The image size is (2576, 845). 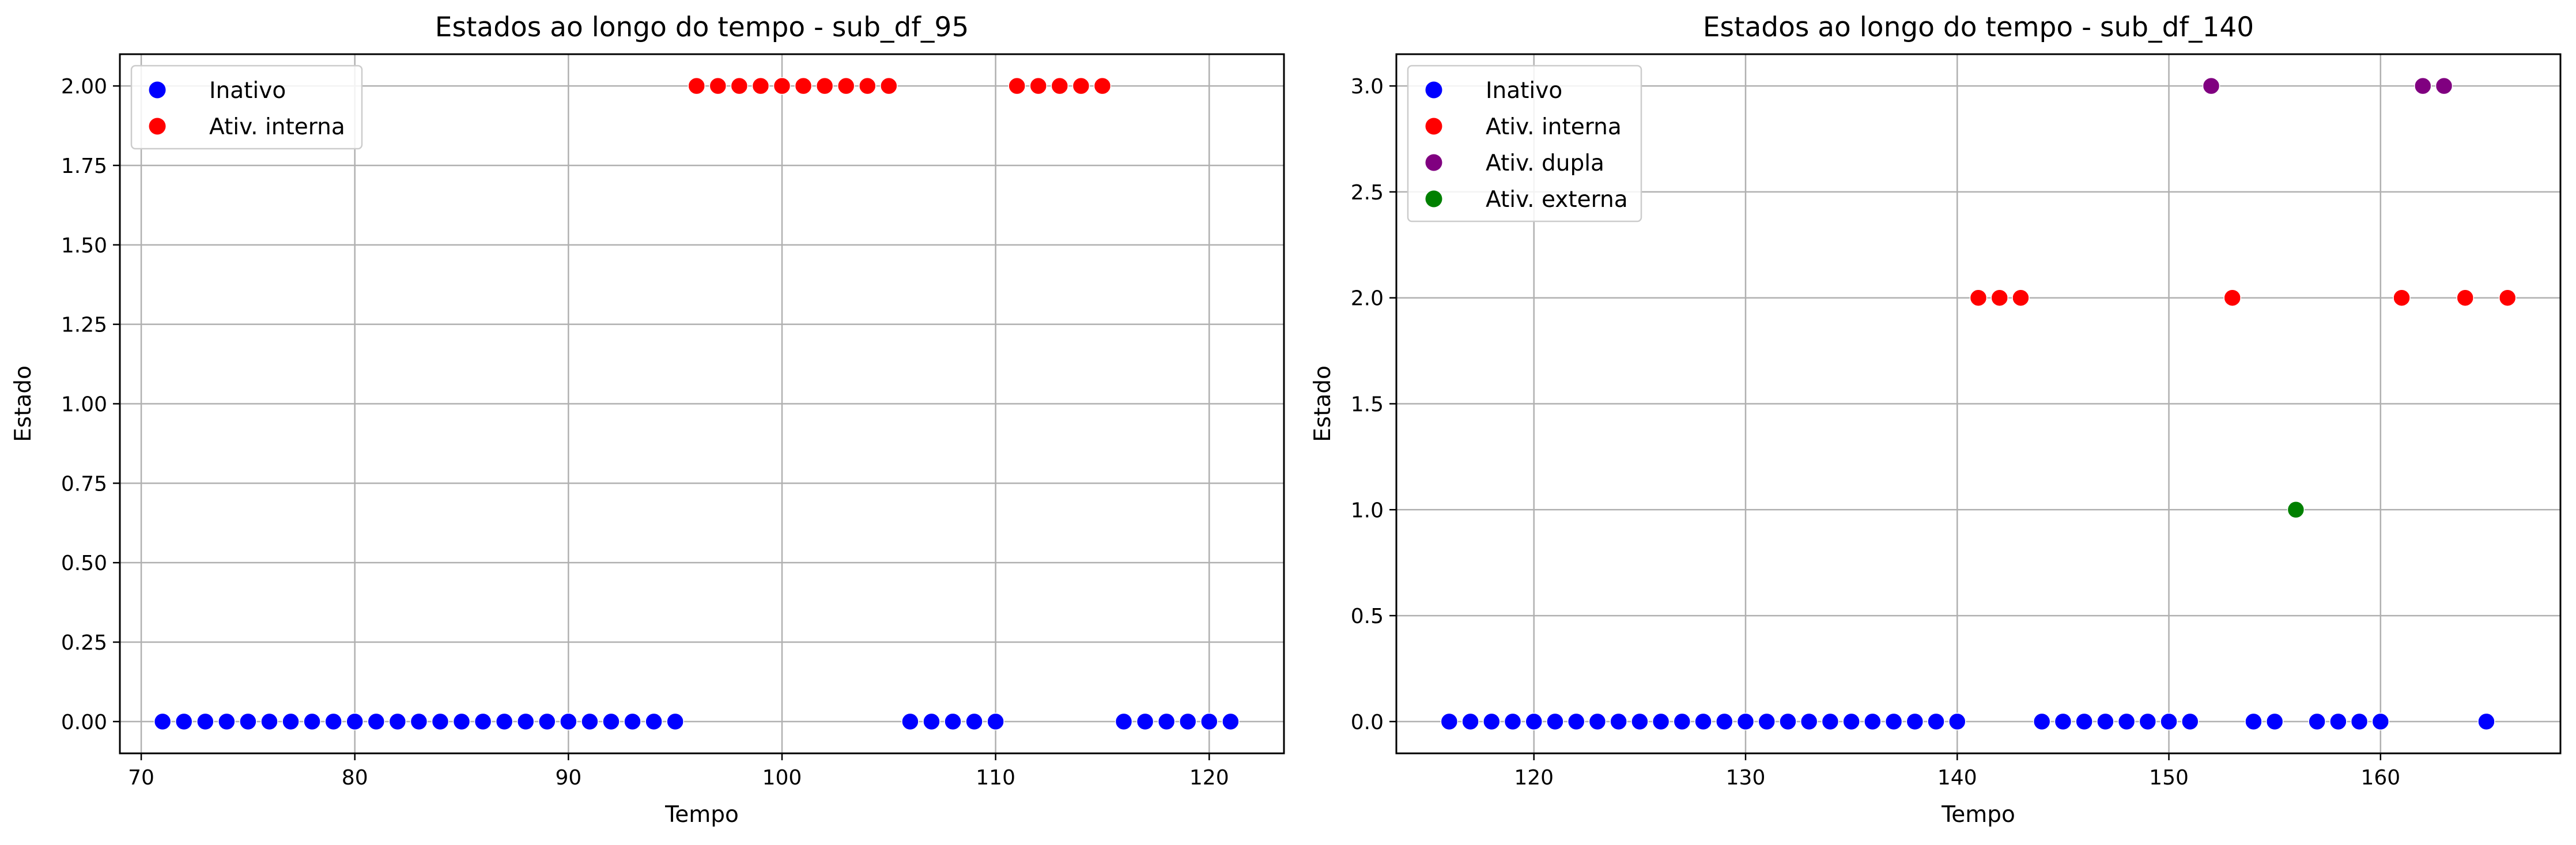 What do you see at coordinates (84, 246) in the screenshot?
I see `y-tick-label: 1.50` at bounding box center [84, 246].